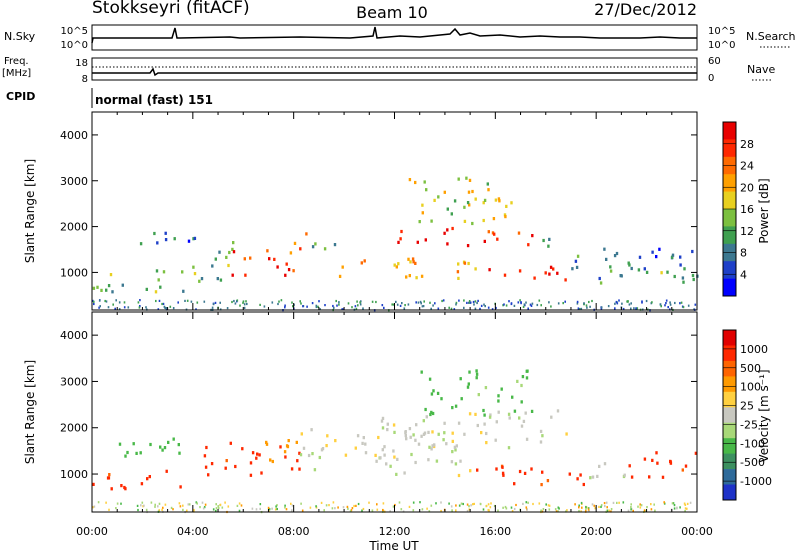 The width and height of the screenshot is (800, 558). I want to click on colorbar-label: 24, so click(747, 166).